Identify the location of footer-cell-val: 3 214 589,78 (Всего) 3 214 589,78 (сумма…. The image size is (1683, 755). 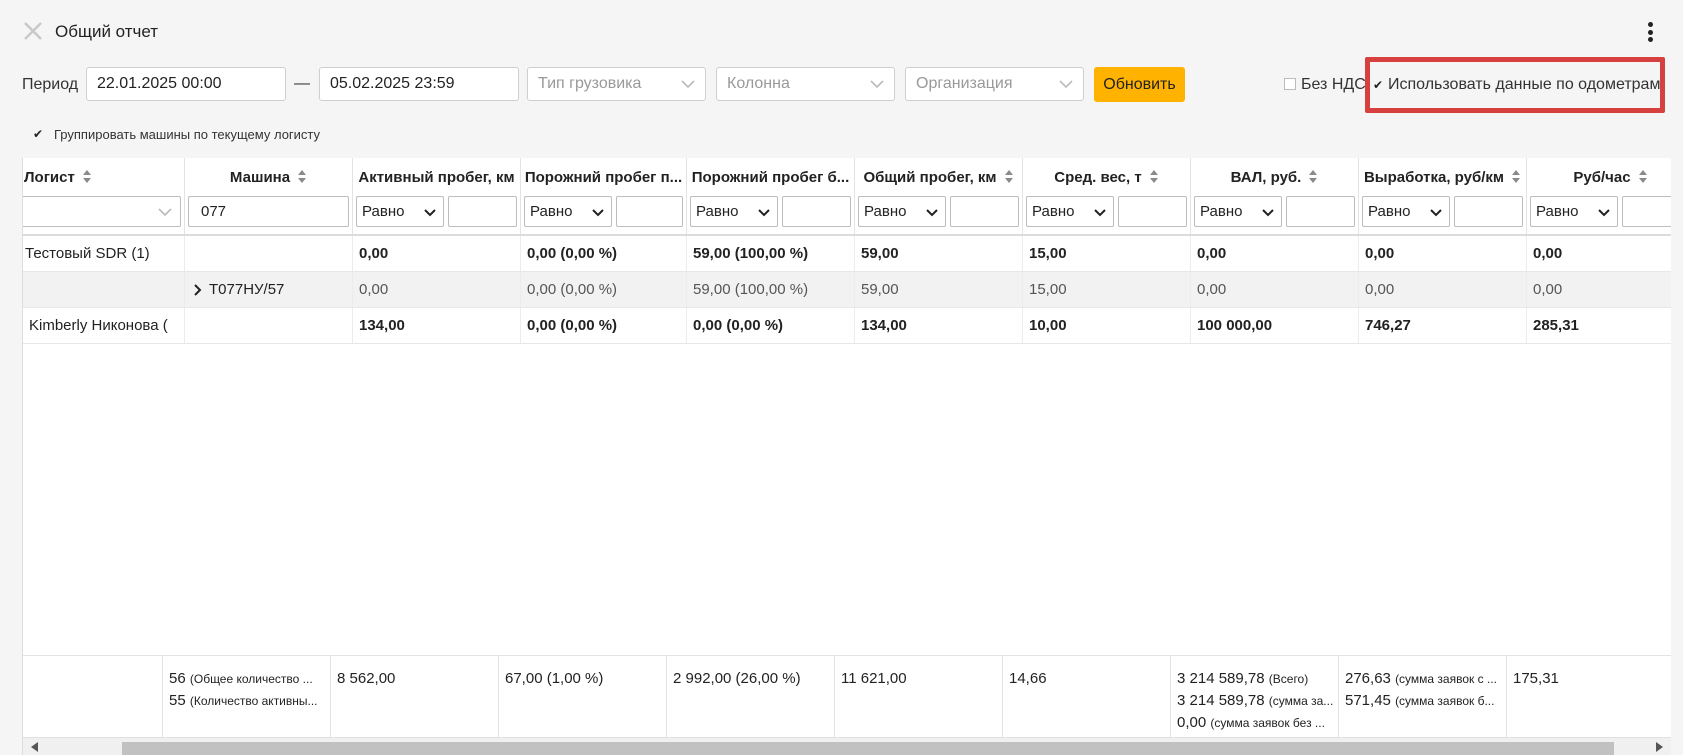
(1255, 697).